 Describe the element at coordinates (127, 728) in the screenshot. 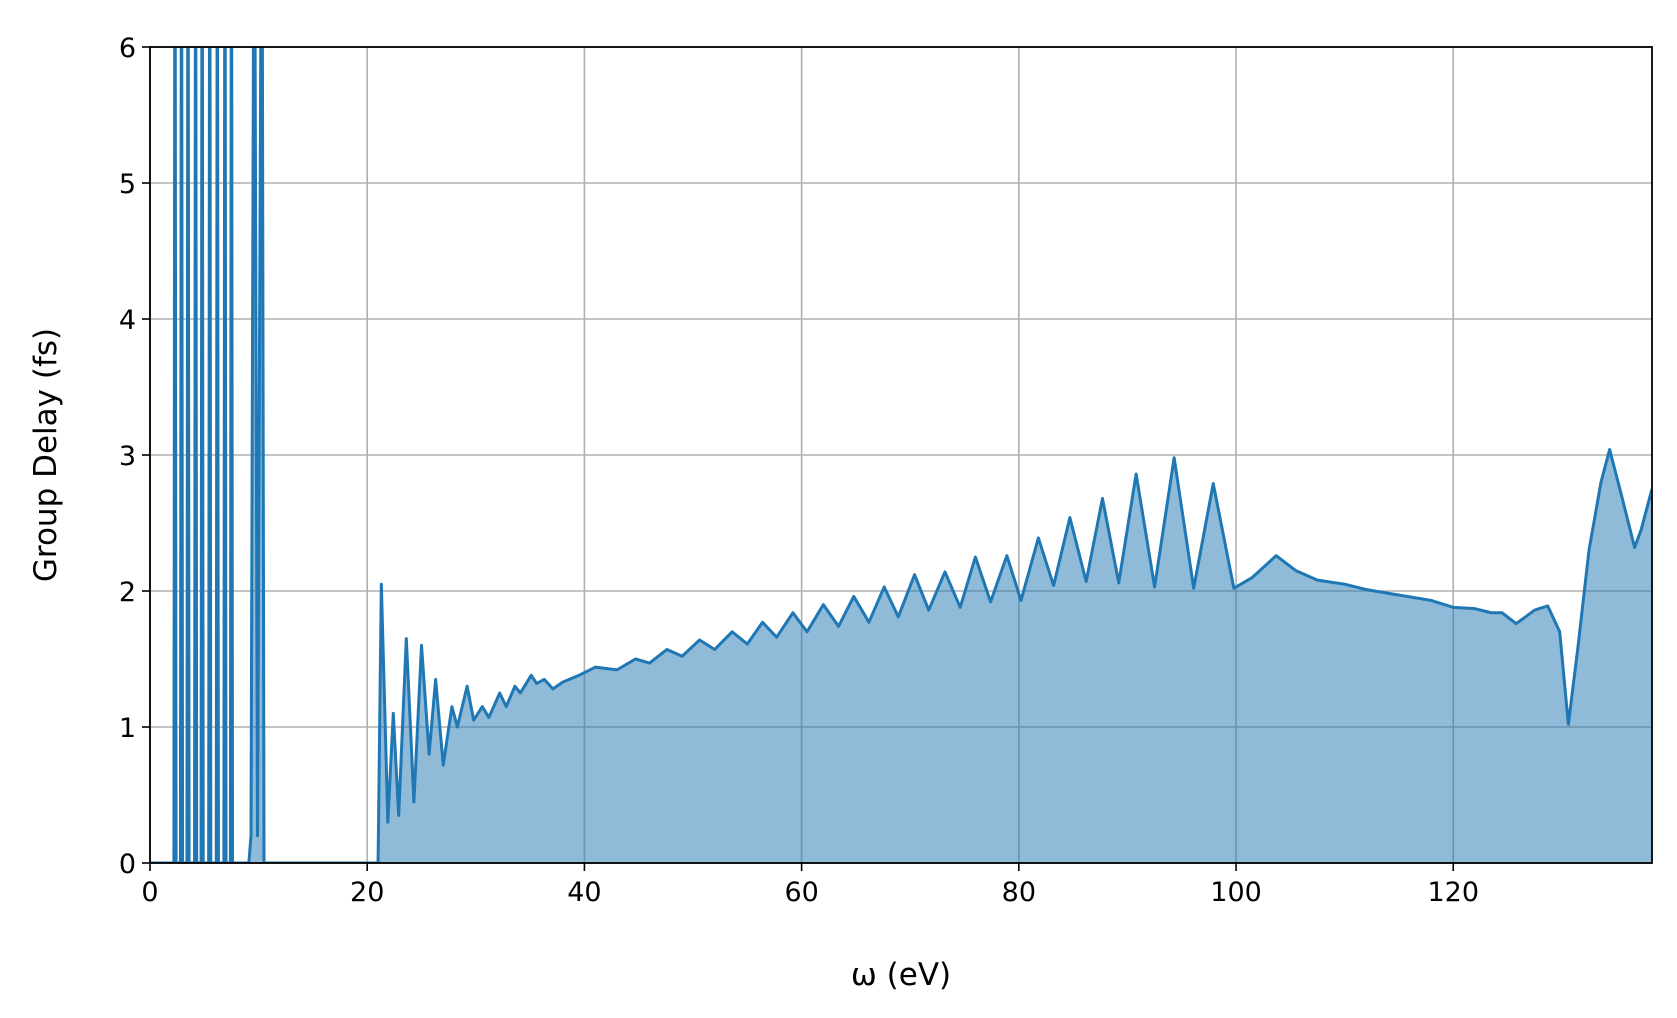

I see `y-tick-label: 1` at that location.